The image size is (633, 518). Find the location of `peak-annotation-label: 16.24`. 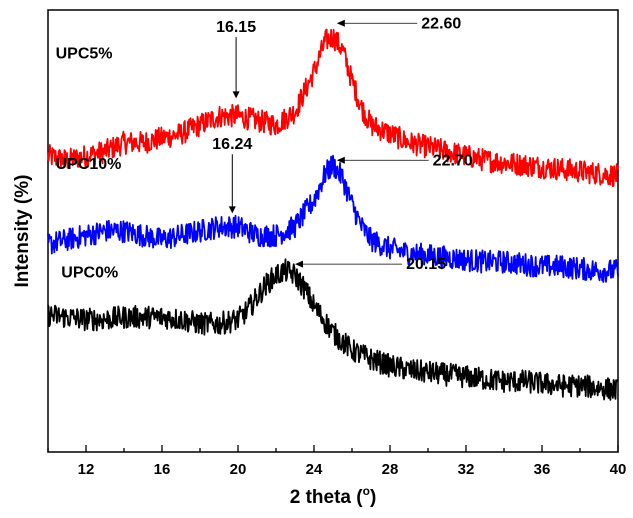

peak-annotation-label: 16.24 is located at coordinates (232, 144).